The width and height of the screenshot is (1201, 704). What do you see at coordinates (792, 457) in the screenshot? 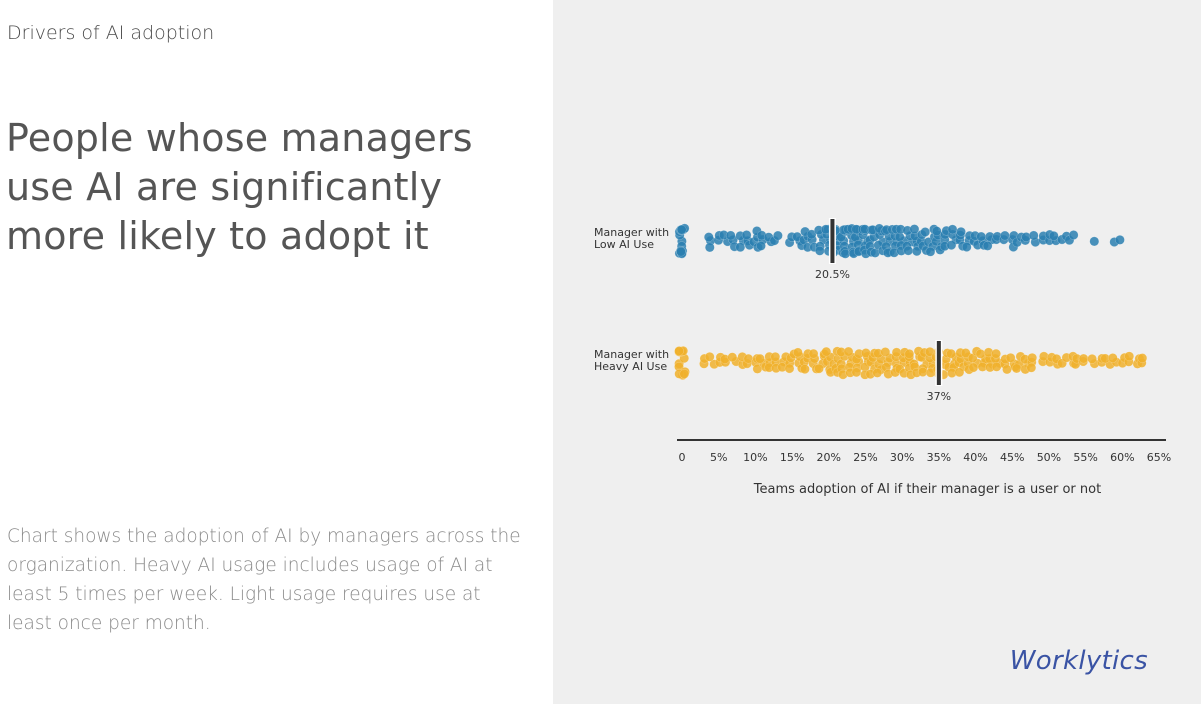
I see `x-tick-label: 15%` at bounding box center [792, 457].